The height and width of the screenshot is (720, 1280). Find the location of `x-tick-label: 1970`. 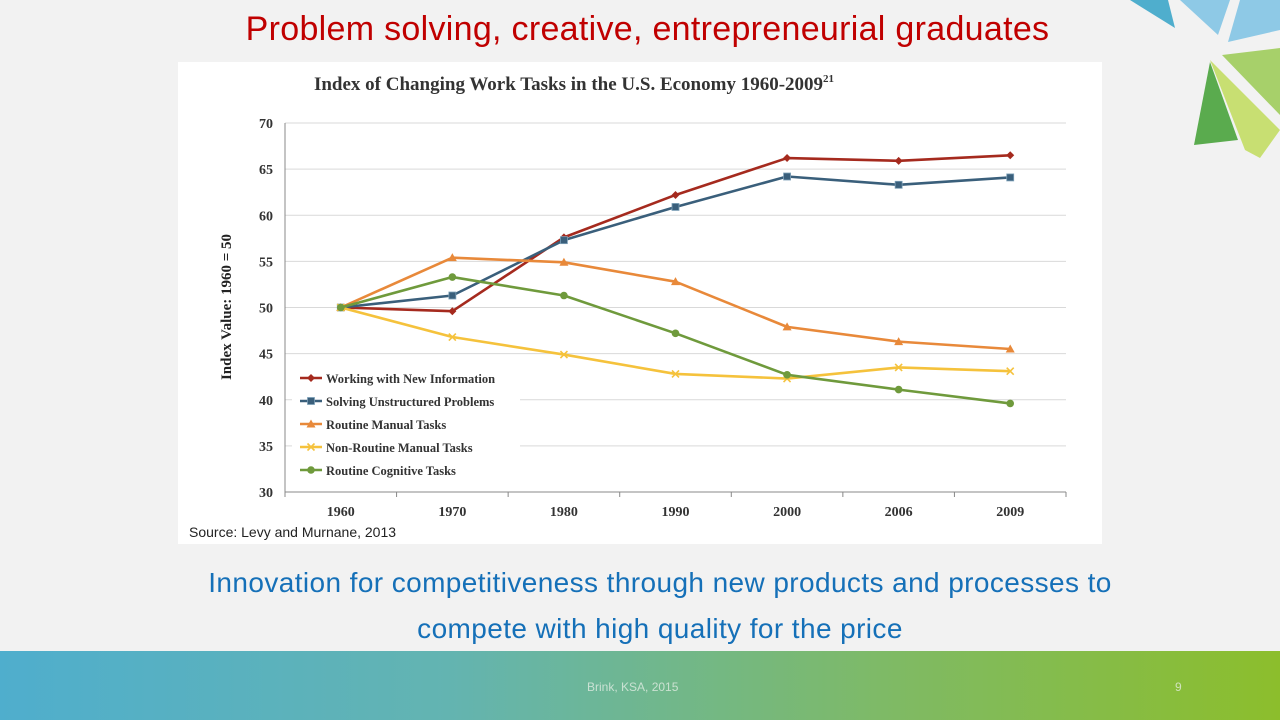

x-tick-label: 1970 is located at coordinates (452, 512).